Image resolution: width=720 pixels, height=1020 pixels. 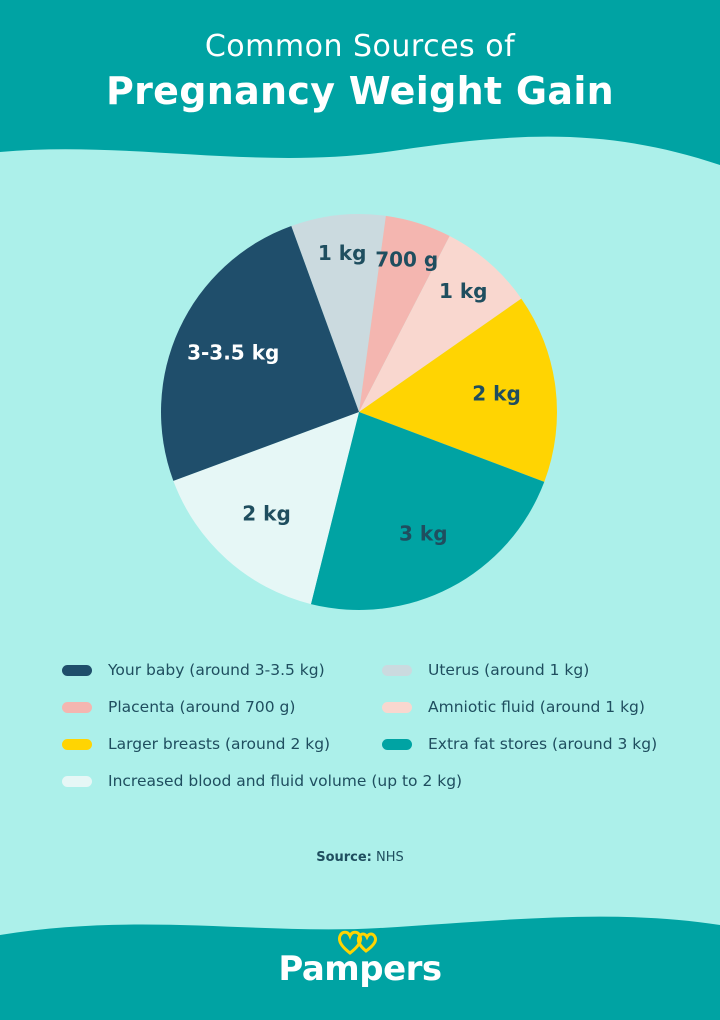 I want to click on legend-item-baby: Your baby (around 3-3.5 kg), so click(x=193, y=670).